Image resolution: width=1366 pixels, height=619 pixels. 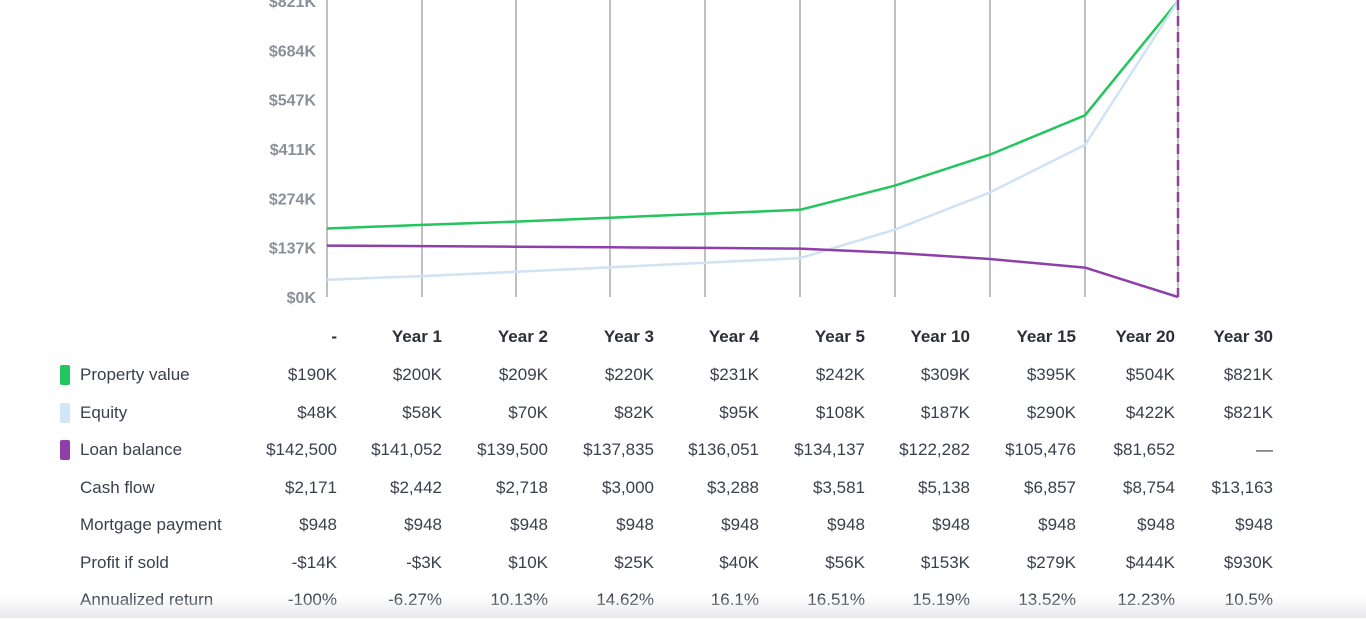 What do you see at coordinates (1218, 487) in the screenshot?
I see `table-cell: $13,163` at bounding box center [1218, 487].